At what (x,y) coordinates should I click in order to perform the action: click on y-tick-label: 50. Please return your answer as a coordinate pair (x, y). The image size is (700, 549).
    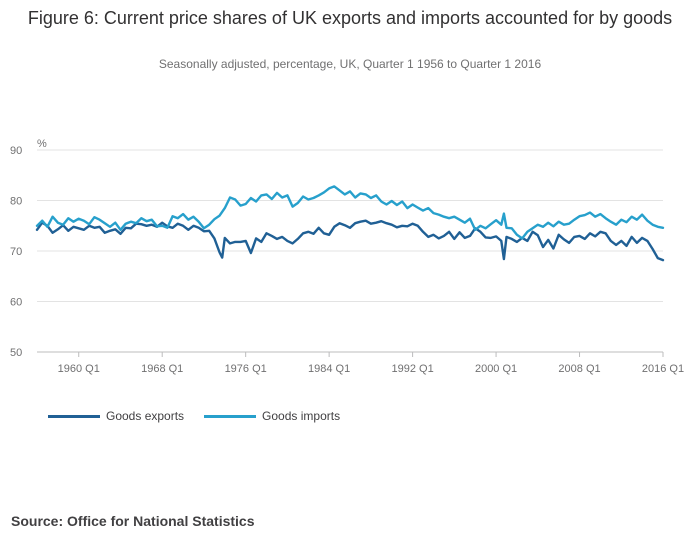
    Looking at the image, I should click on (16, 353).